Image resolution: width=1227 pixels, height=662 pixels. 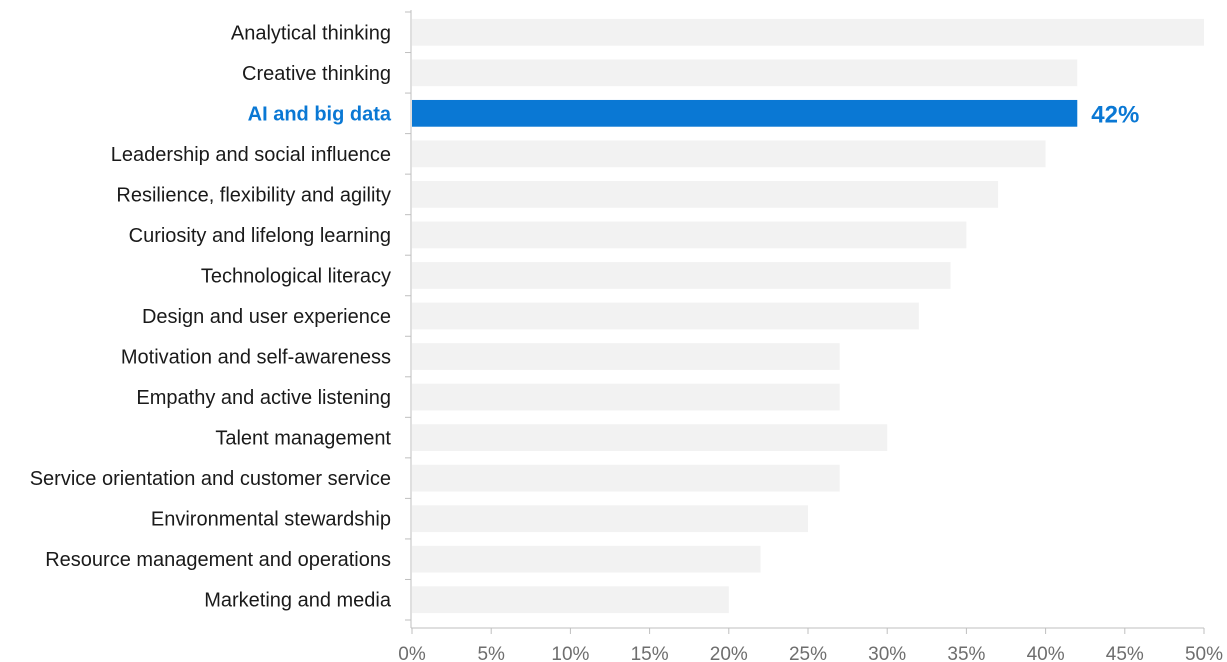 What do you see at coordinates (253, 195) in the screenshot?
I see `category-label: Resilience, flexibility and agility` at bounding box center [253, 195].